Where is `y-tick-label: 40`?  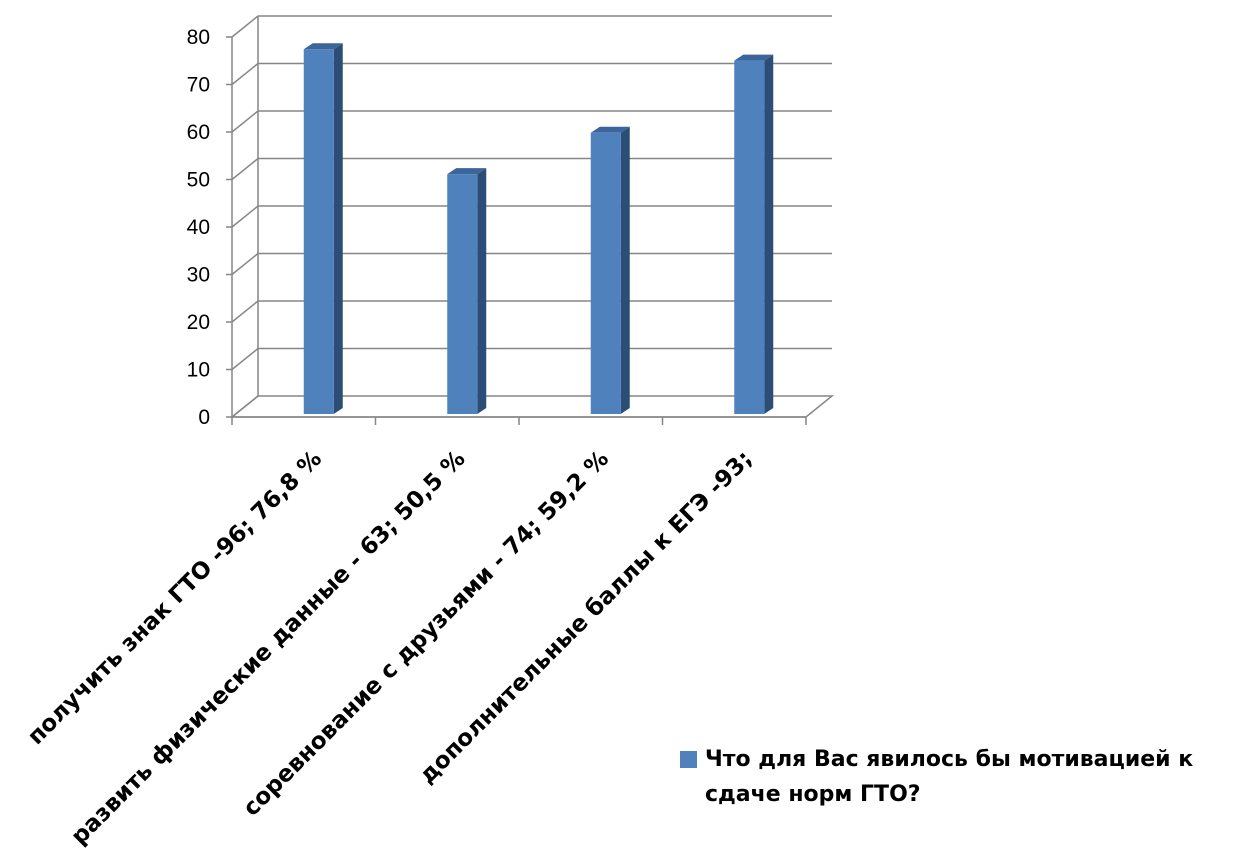 y-tick-label: 40 is located at coordinates (198, 227).